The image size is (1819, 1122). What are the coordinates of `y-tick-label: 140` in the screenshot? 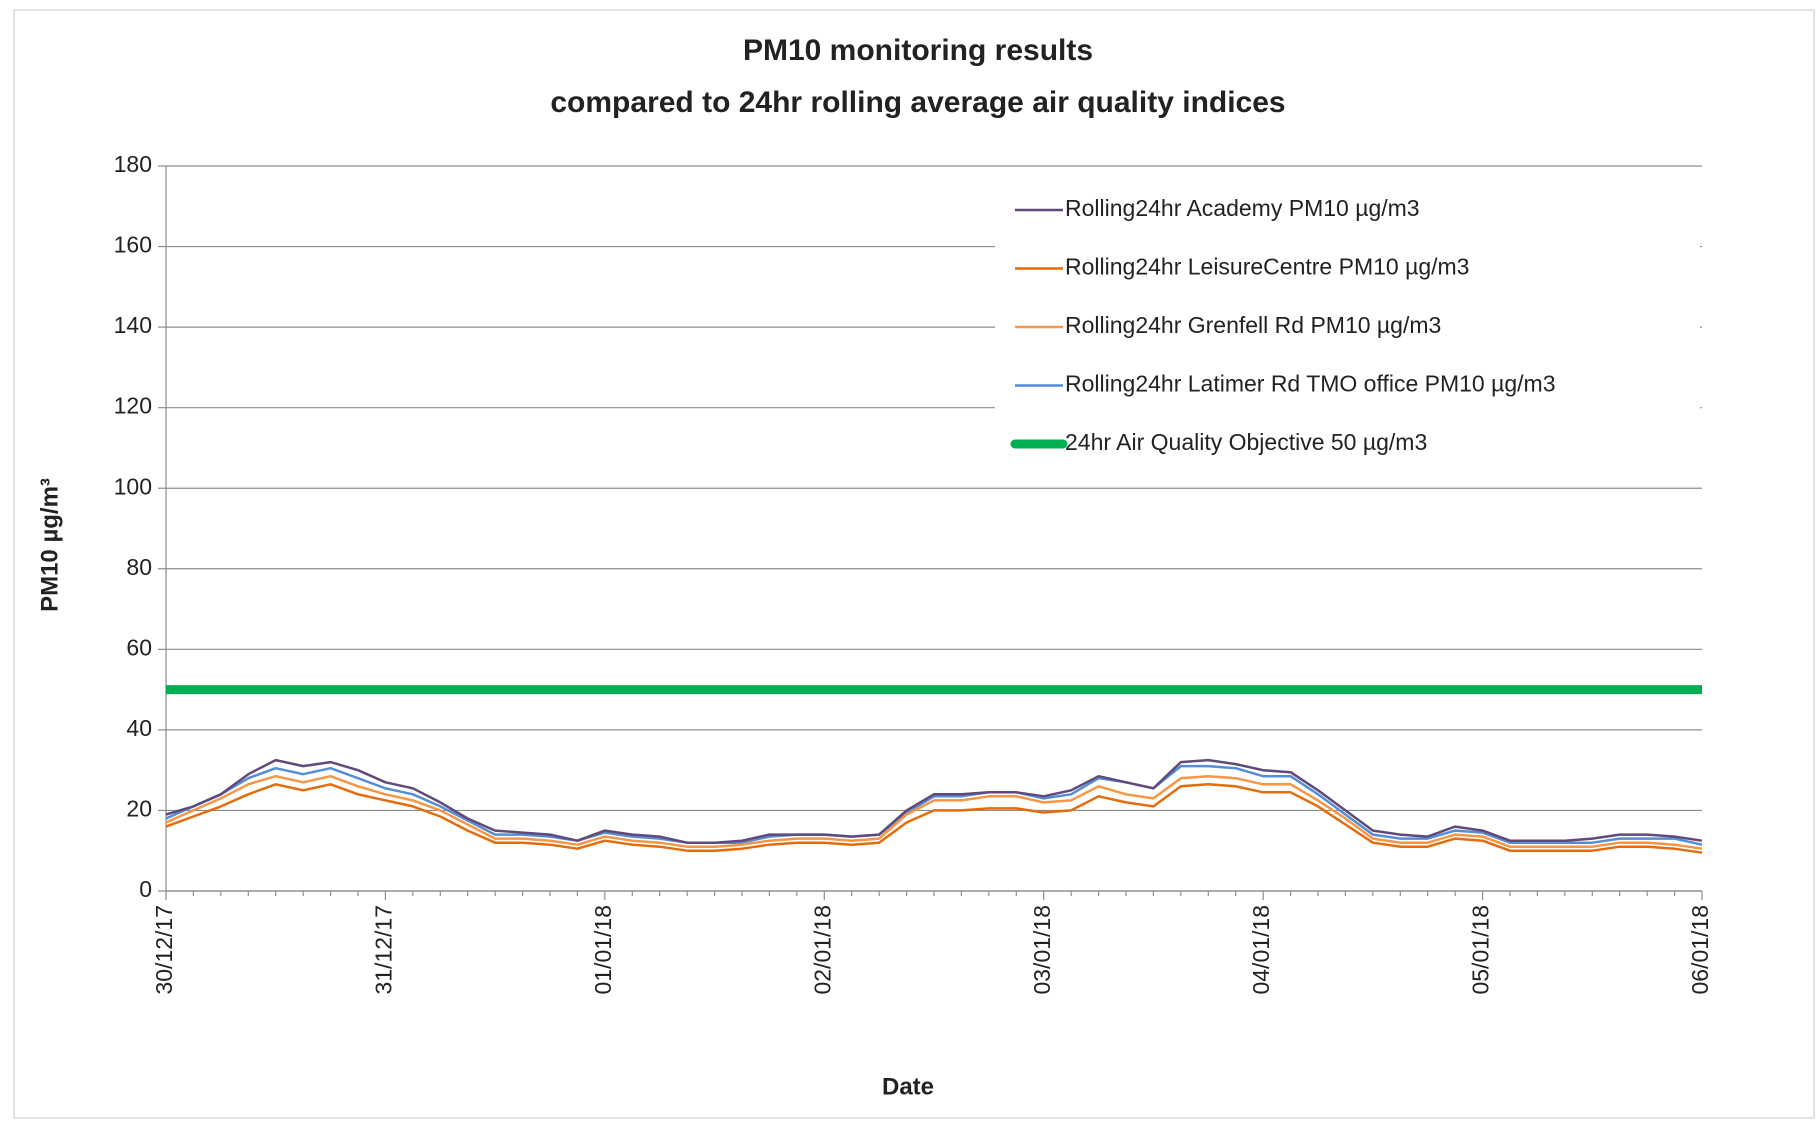 It's located at (133, 325).